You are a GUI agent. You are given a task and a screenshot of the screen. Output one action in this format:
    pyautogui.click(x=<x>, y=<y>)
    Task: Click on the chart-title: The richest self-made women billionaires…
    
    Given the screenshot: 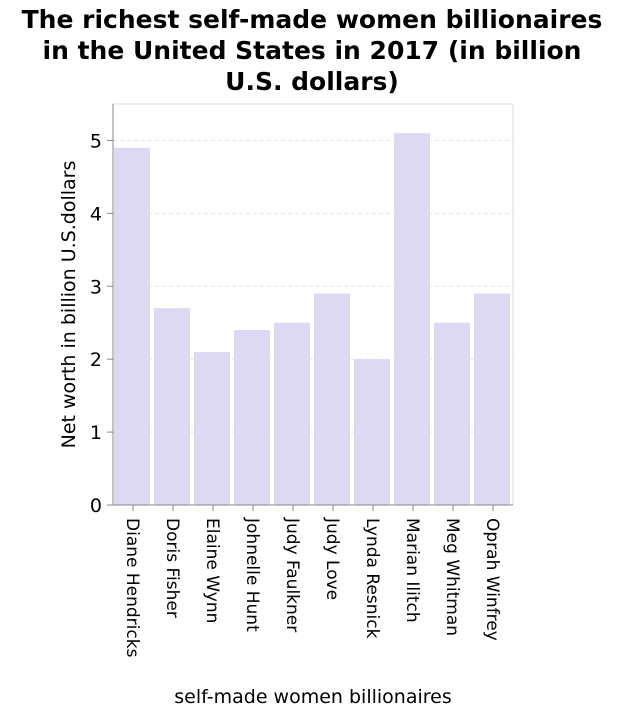 What is the action you would take?
    pyautogui.click(x=312, y=50)
    